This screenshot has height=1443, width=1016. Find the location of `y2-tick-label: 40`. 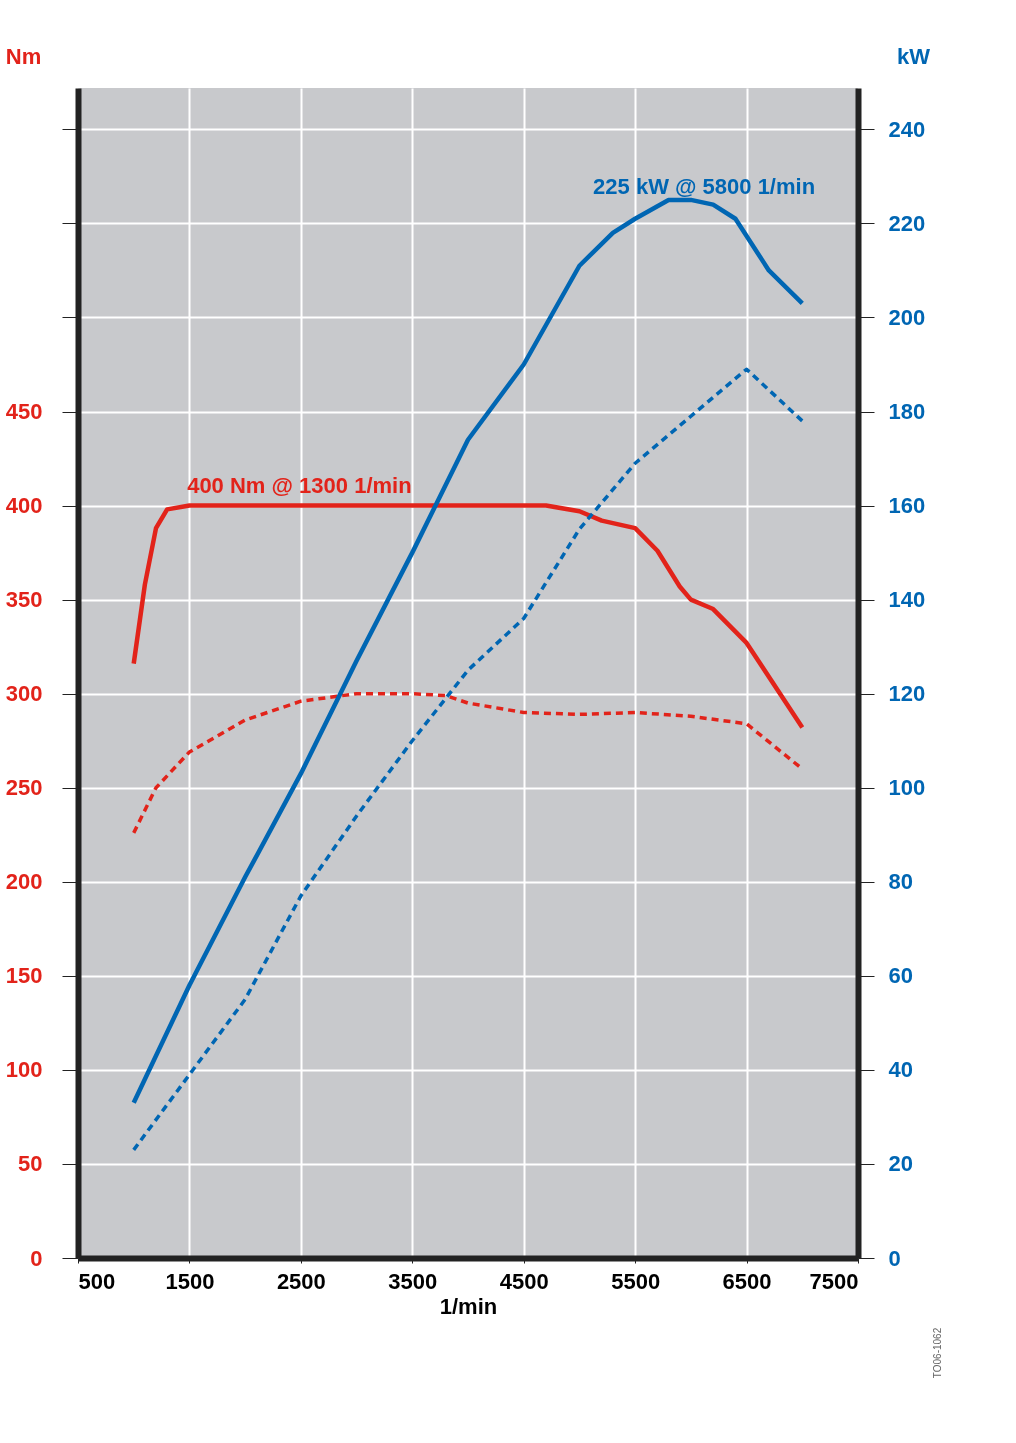

y2-tick-label: 40 is located at coordinates (900, 1070).